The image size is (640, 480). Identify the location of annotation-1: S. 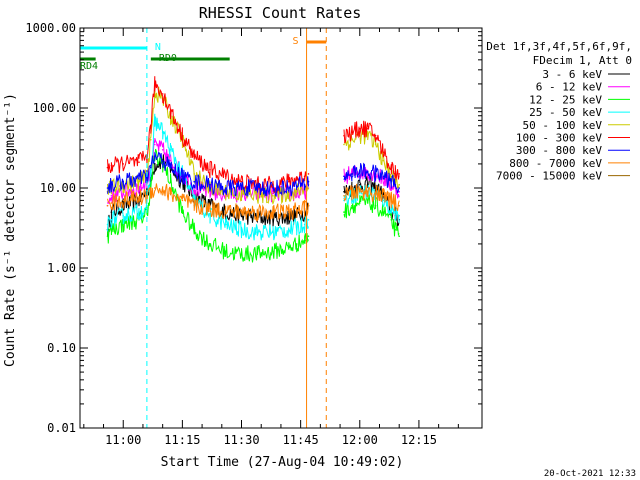
(310, 228).